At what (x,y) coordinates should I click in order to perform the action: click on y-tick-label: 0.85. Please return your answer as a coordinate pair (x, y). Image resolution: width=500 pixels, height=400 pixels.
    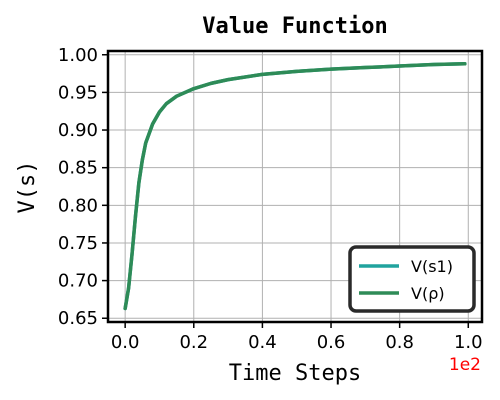
    Looking at the image, I should click on (78, 168).